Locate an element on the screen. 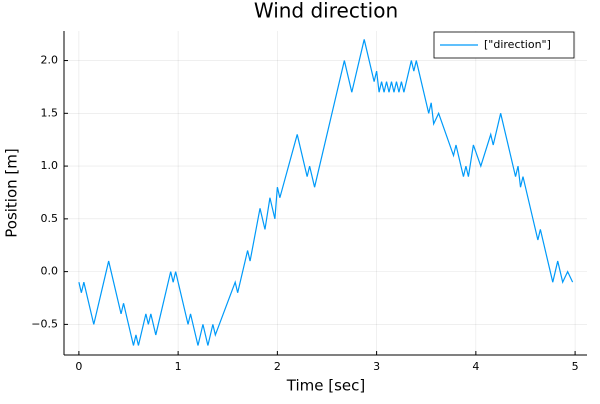  x-tick-label: 3 is located at coordinates (376, 366).